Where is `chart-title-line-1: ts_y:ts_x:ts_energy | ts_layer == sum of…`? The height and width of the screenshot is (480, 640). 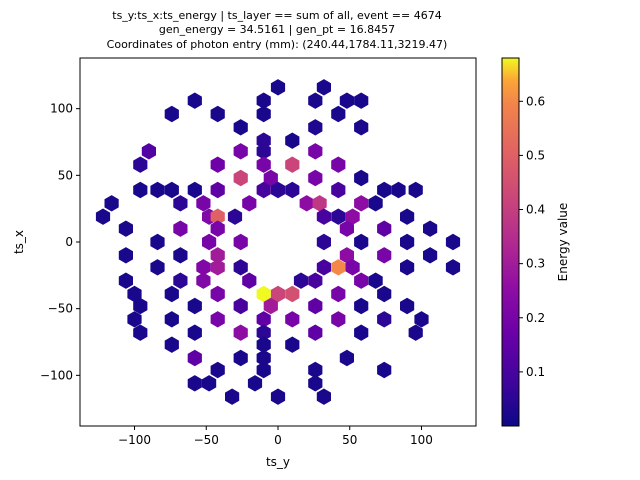
chart-title-line-1: ts_y:ts_x:ts_energy | ts_layer == sum of… is located at coordinates (276, 15).